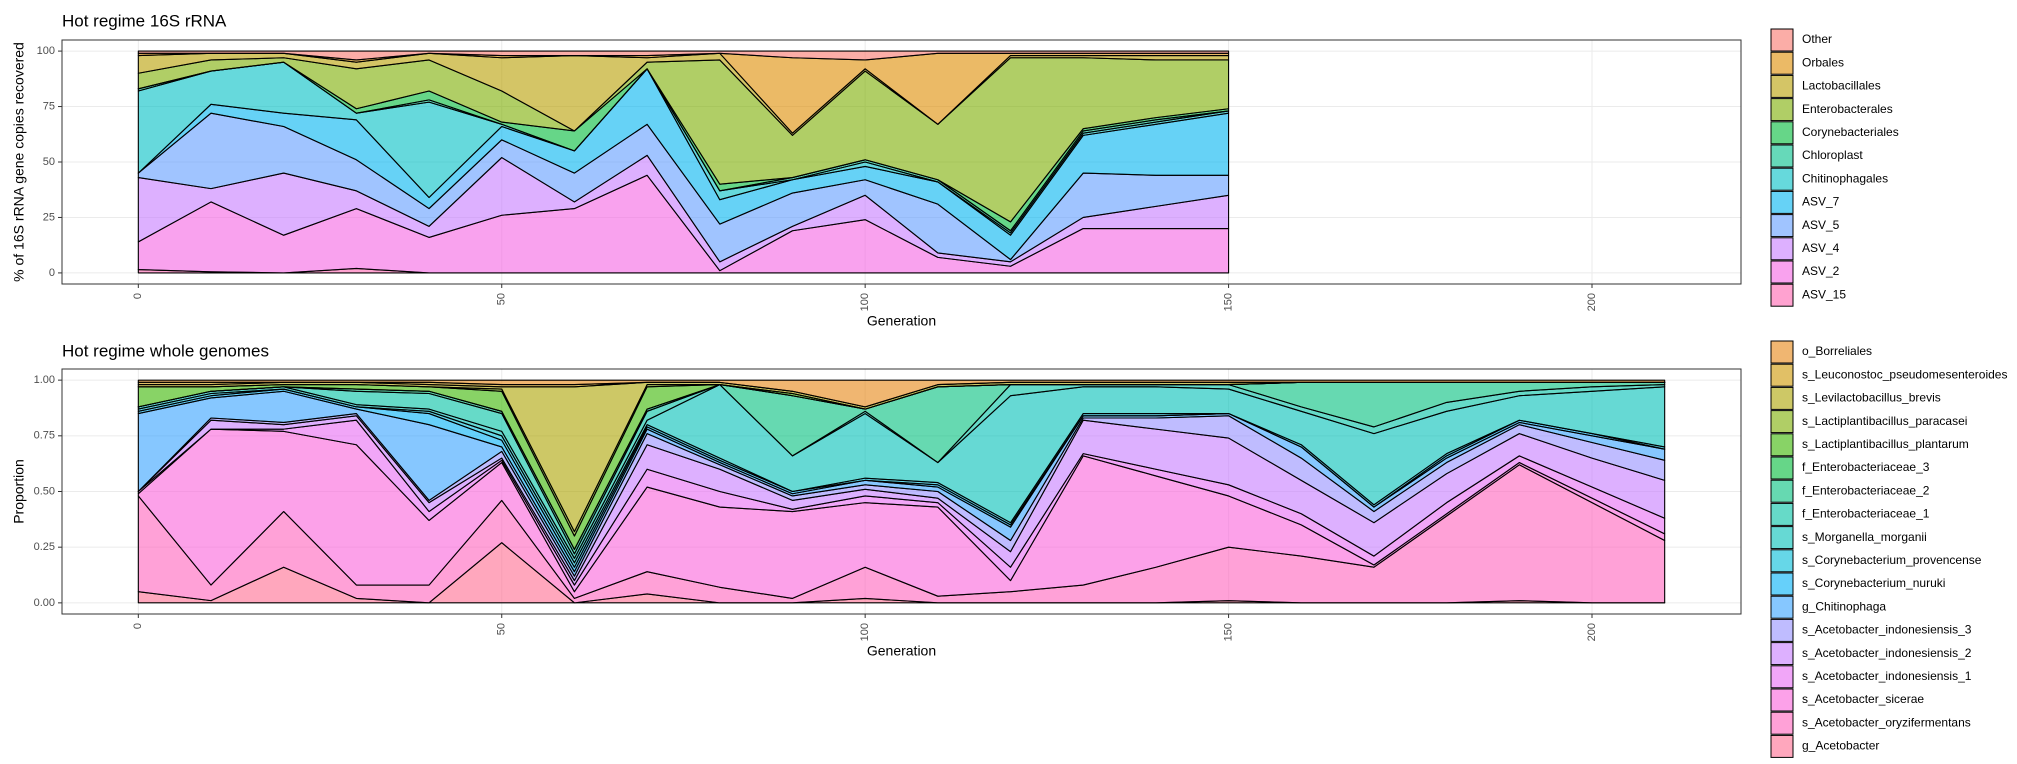  I want to click on y-tick-label: 0.25, so click(44, 547).